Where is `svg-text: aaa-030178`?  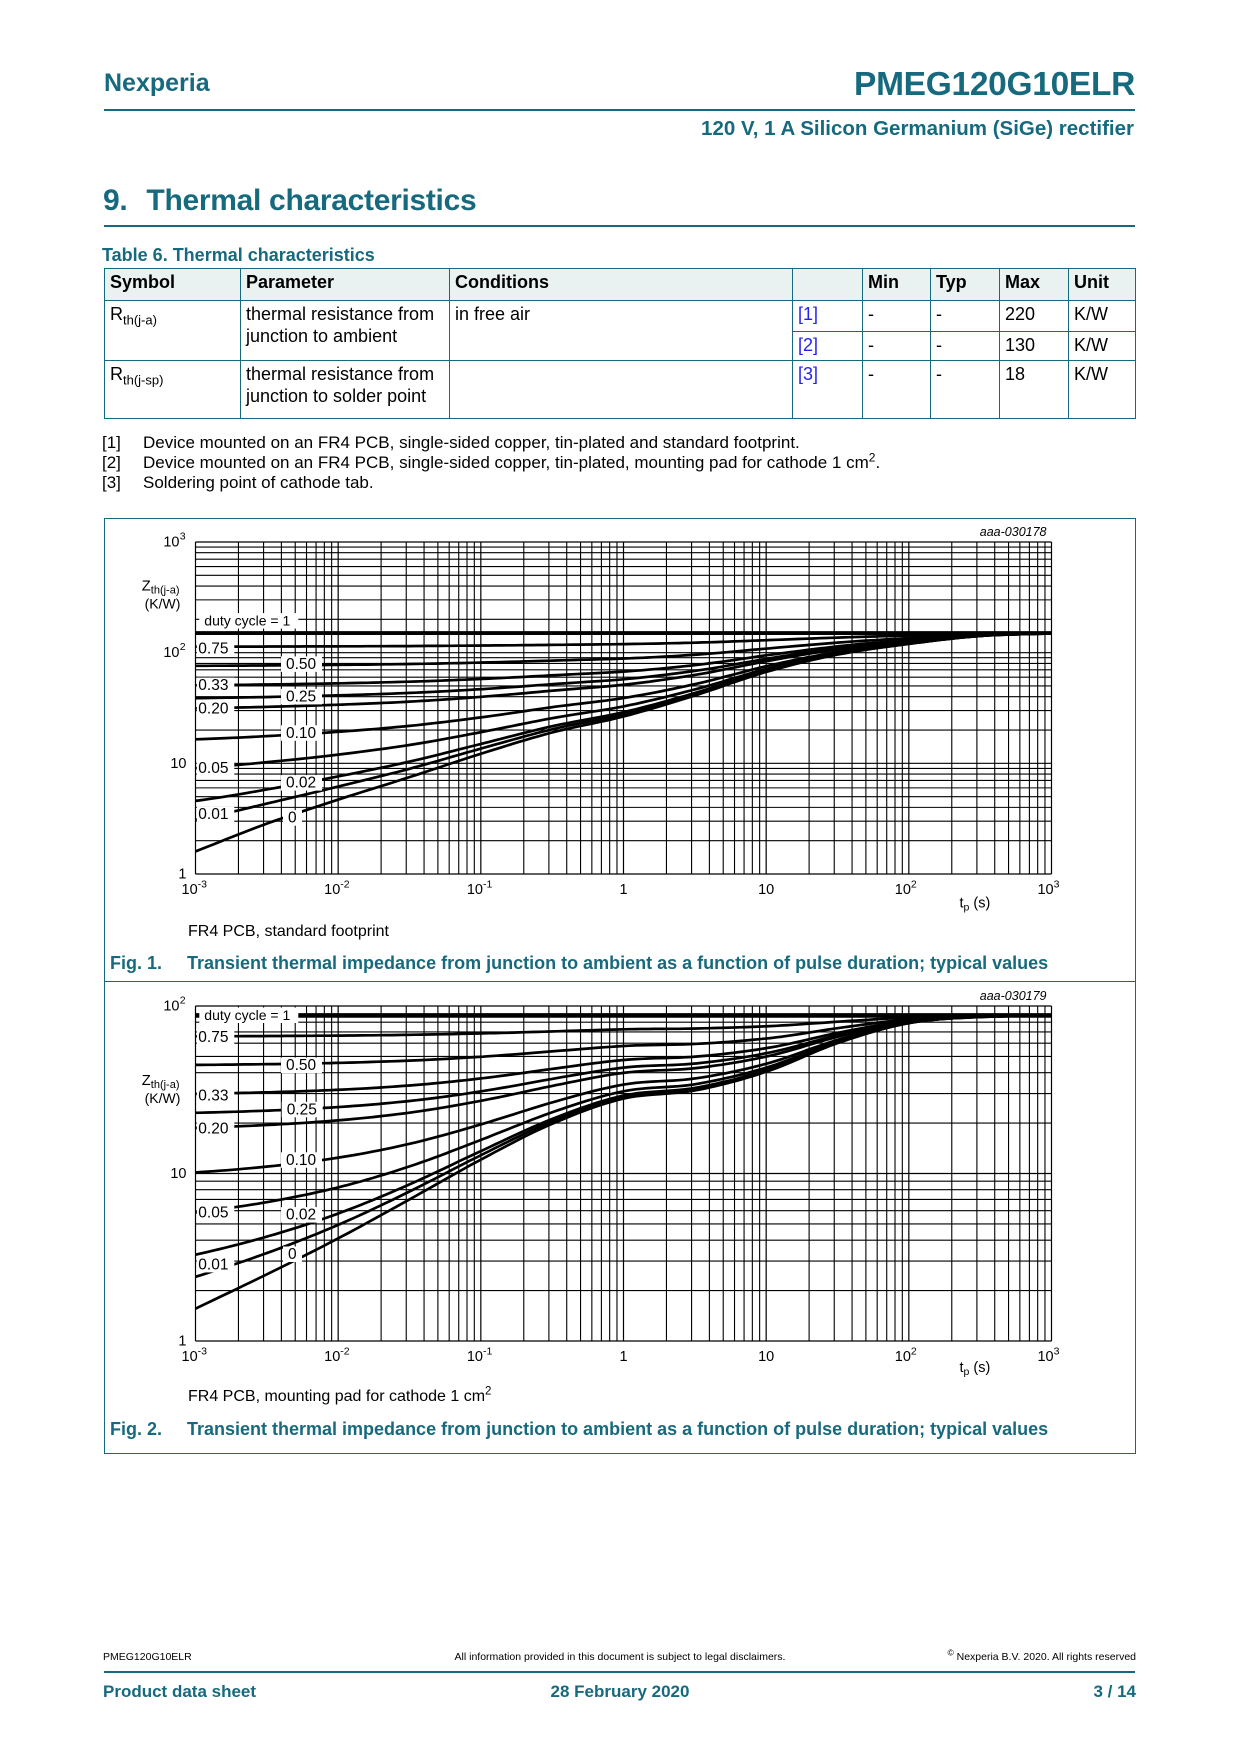 svg-text: aaa-030178 is located at coordinates (1012, 532).